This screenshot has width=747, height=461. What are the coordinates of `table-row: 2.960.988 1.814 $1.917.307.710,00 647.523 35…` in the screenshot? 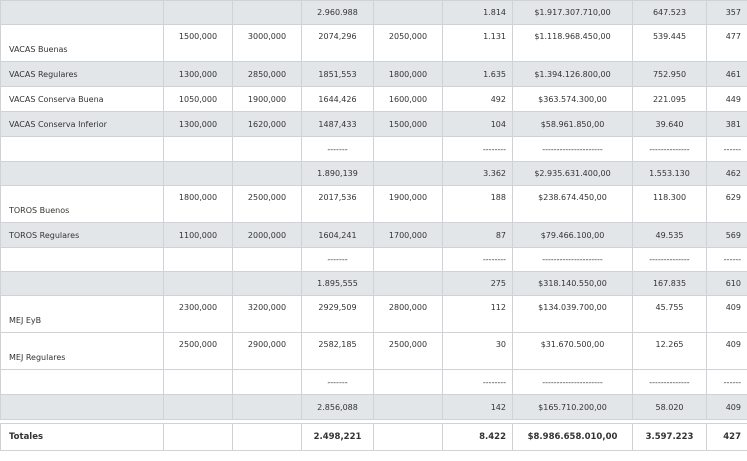 It's located at (373, 12).